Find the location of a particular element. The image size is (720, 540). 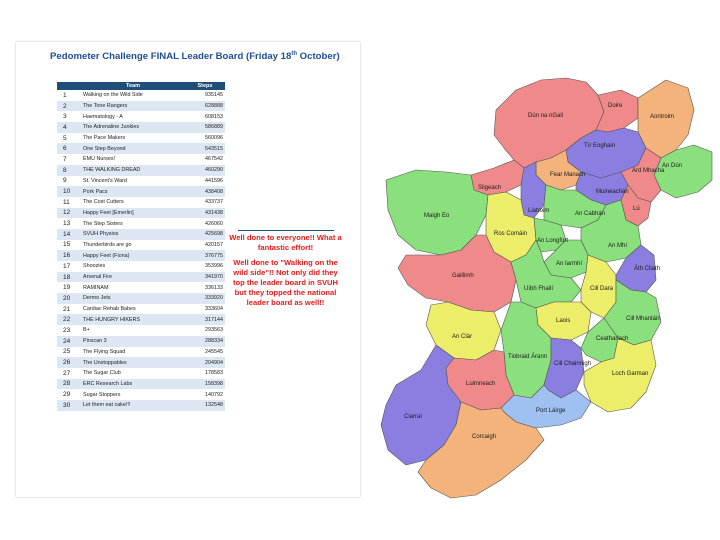

label-liatroim: Liatroim is located at coordinates (538, 211).